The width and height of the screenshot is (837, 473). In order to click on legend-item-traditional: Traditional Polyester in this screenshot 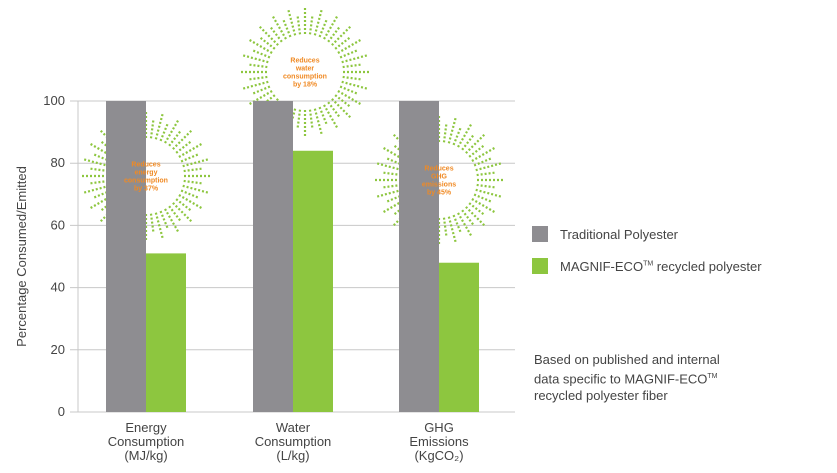, I will do `click(647, 234)`.